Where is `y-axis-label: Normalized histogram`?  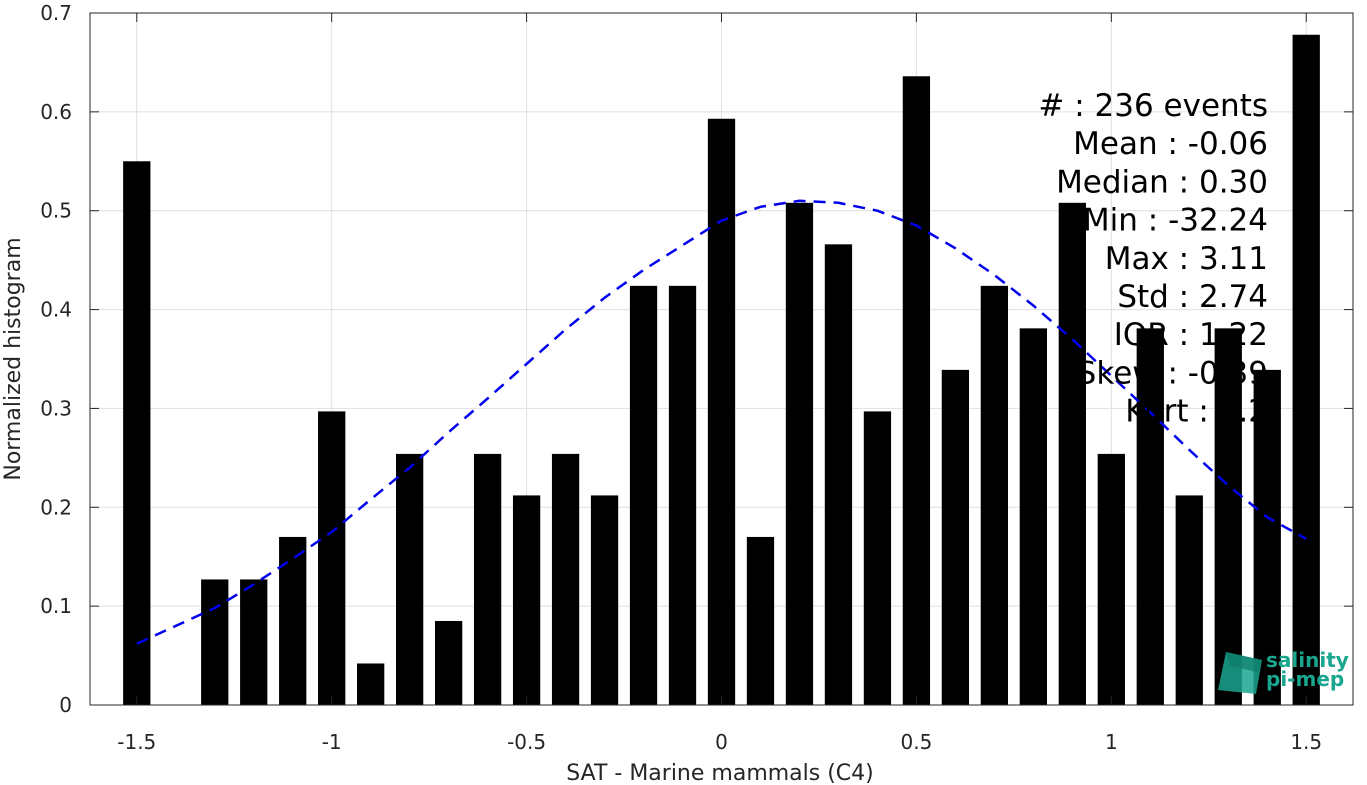
y-axis-label: Normalized histogram is located at coordinates (13, 358).